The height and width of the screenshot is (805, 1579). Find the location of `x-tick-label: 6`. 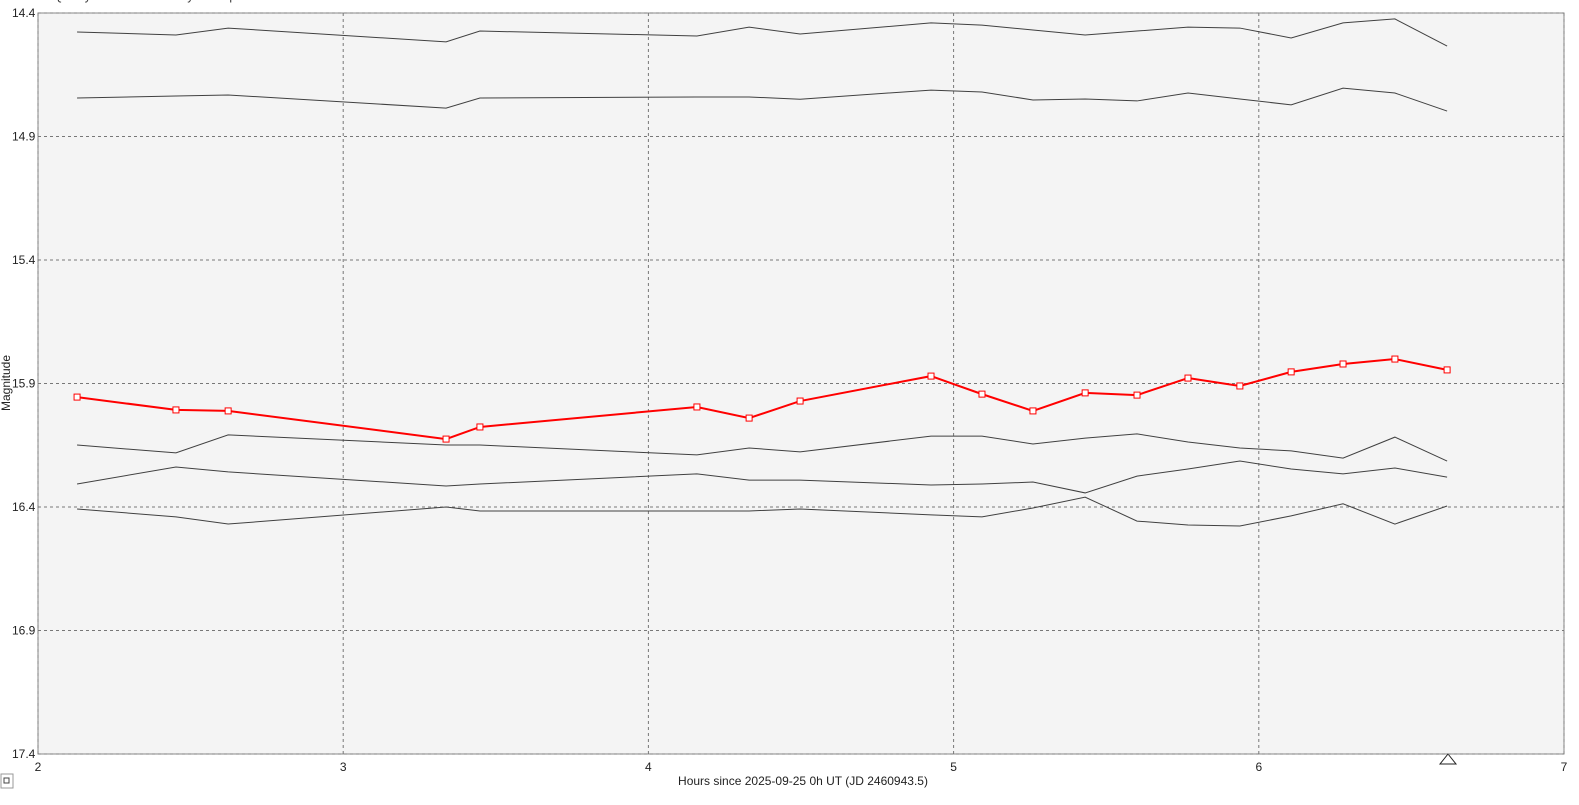

x-tick-label: 6 is located at coordinates (1258, 767).